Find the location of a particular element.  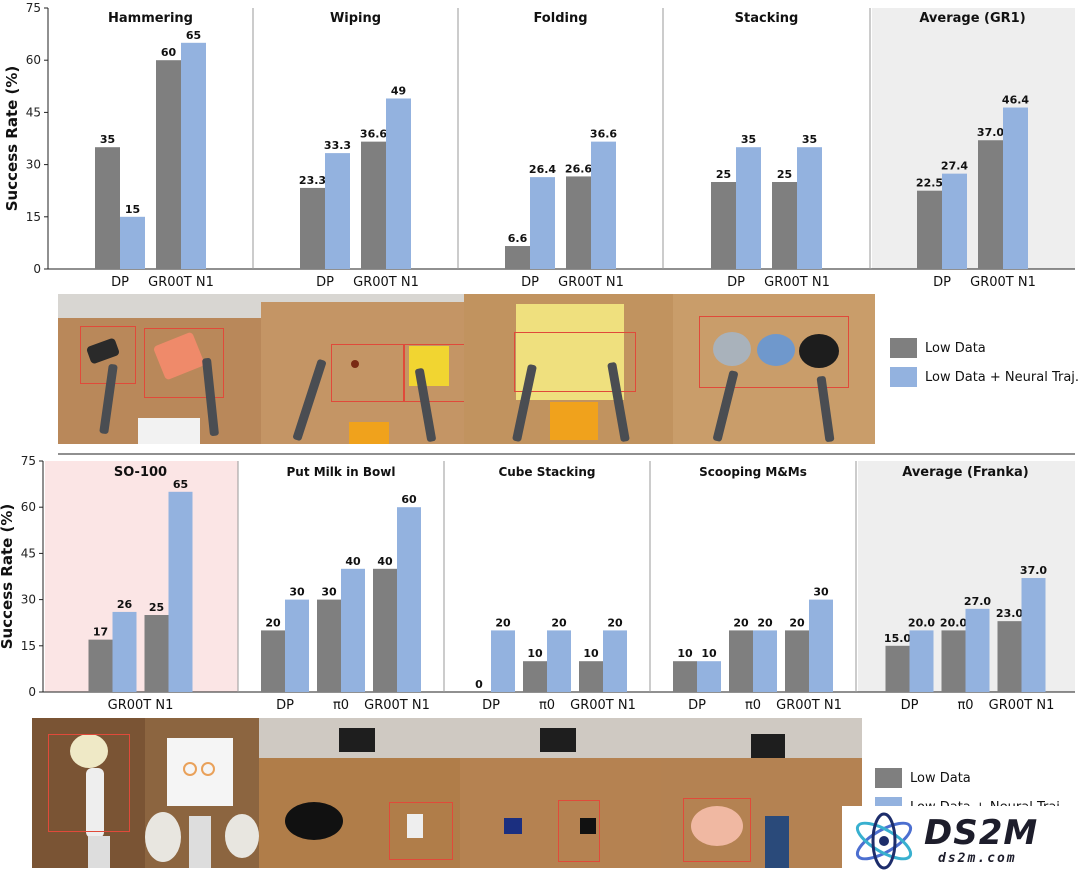

legend-low-data: Low Data is located at coordinates (938, 348).